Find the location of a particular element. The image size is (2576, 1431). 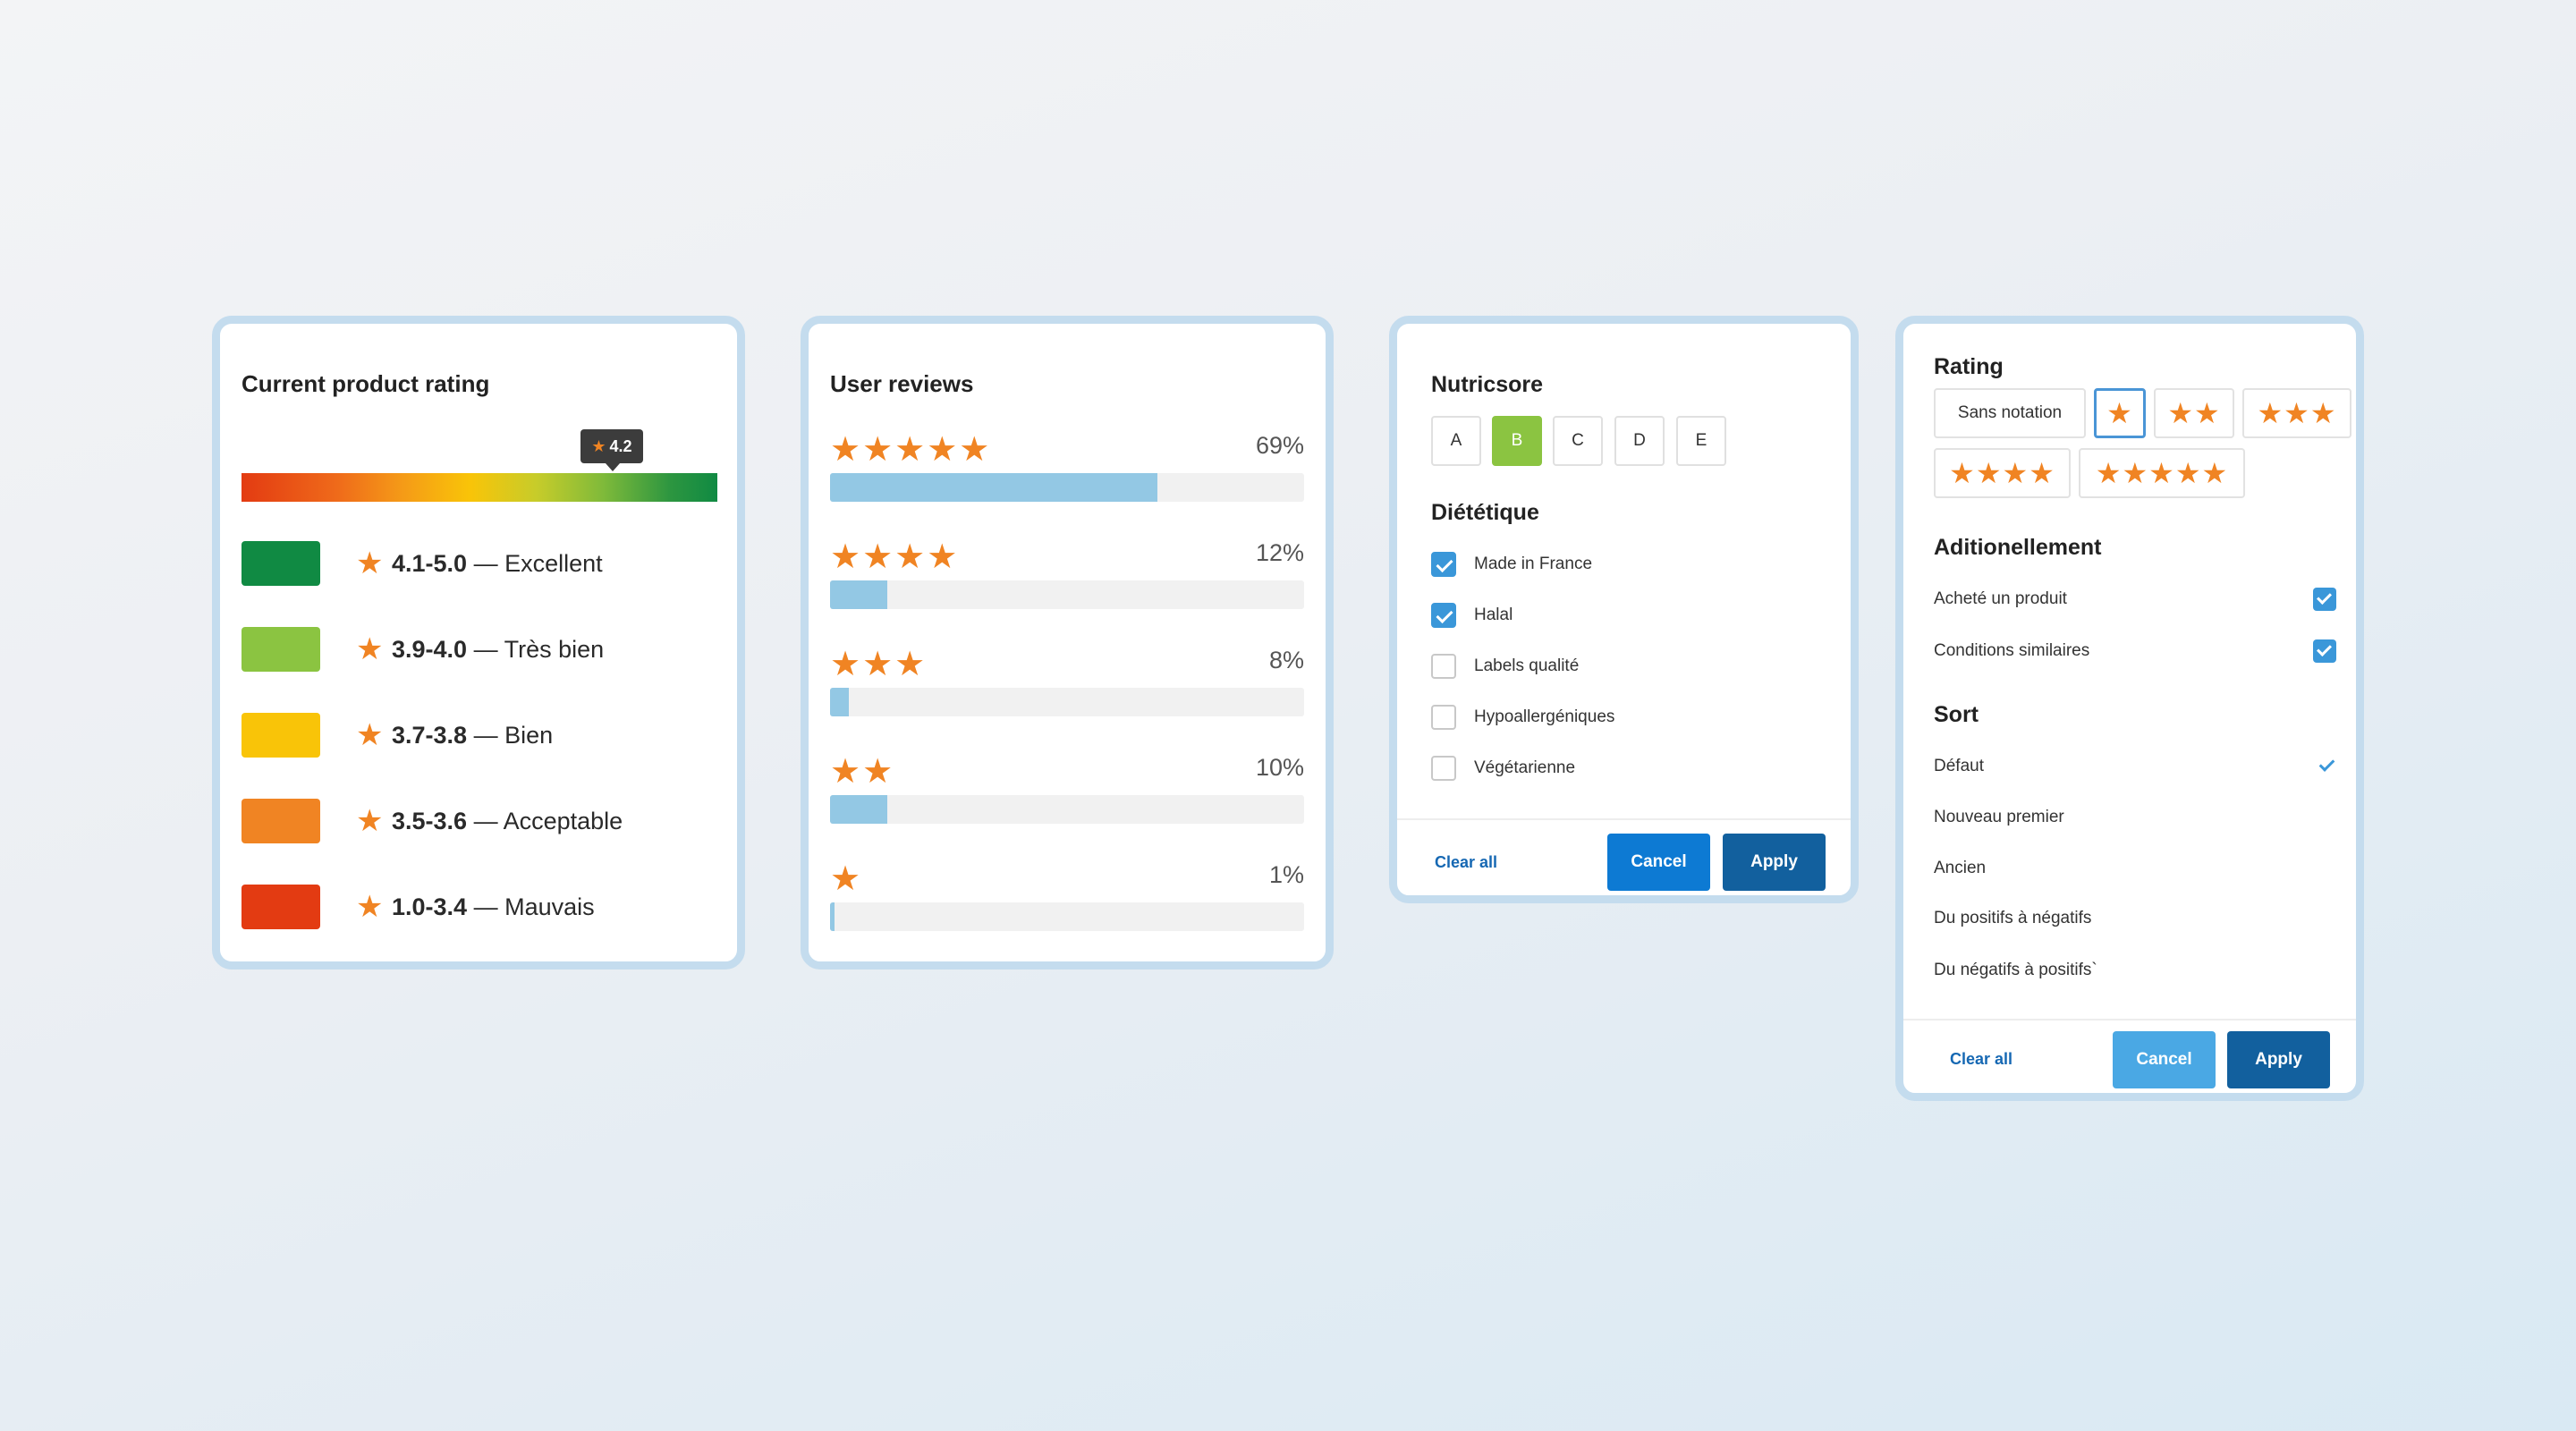

rating-option-2-stars: ★★ is located at coordinates (2194, 413).